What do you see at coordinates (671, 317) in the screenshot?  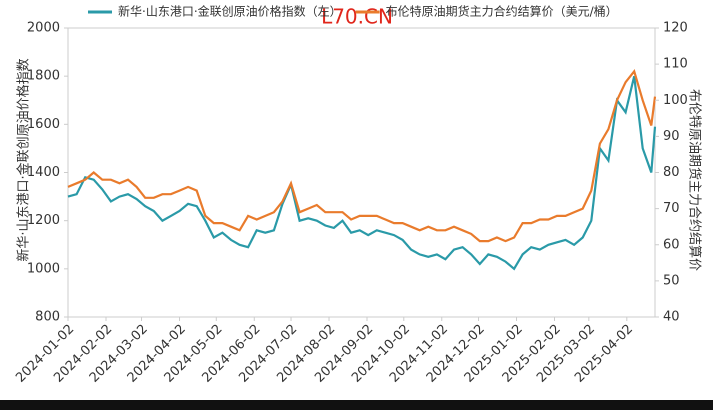 I see `y2-tick-label: 40` at bounding box center [671, 317].